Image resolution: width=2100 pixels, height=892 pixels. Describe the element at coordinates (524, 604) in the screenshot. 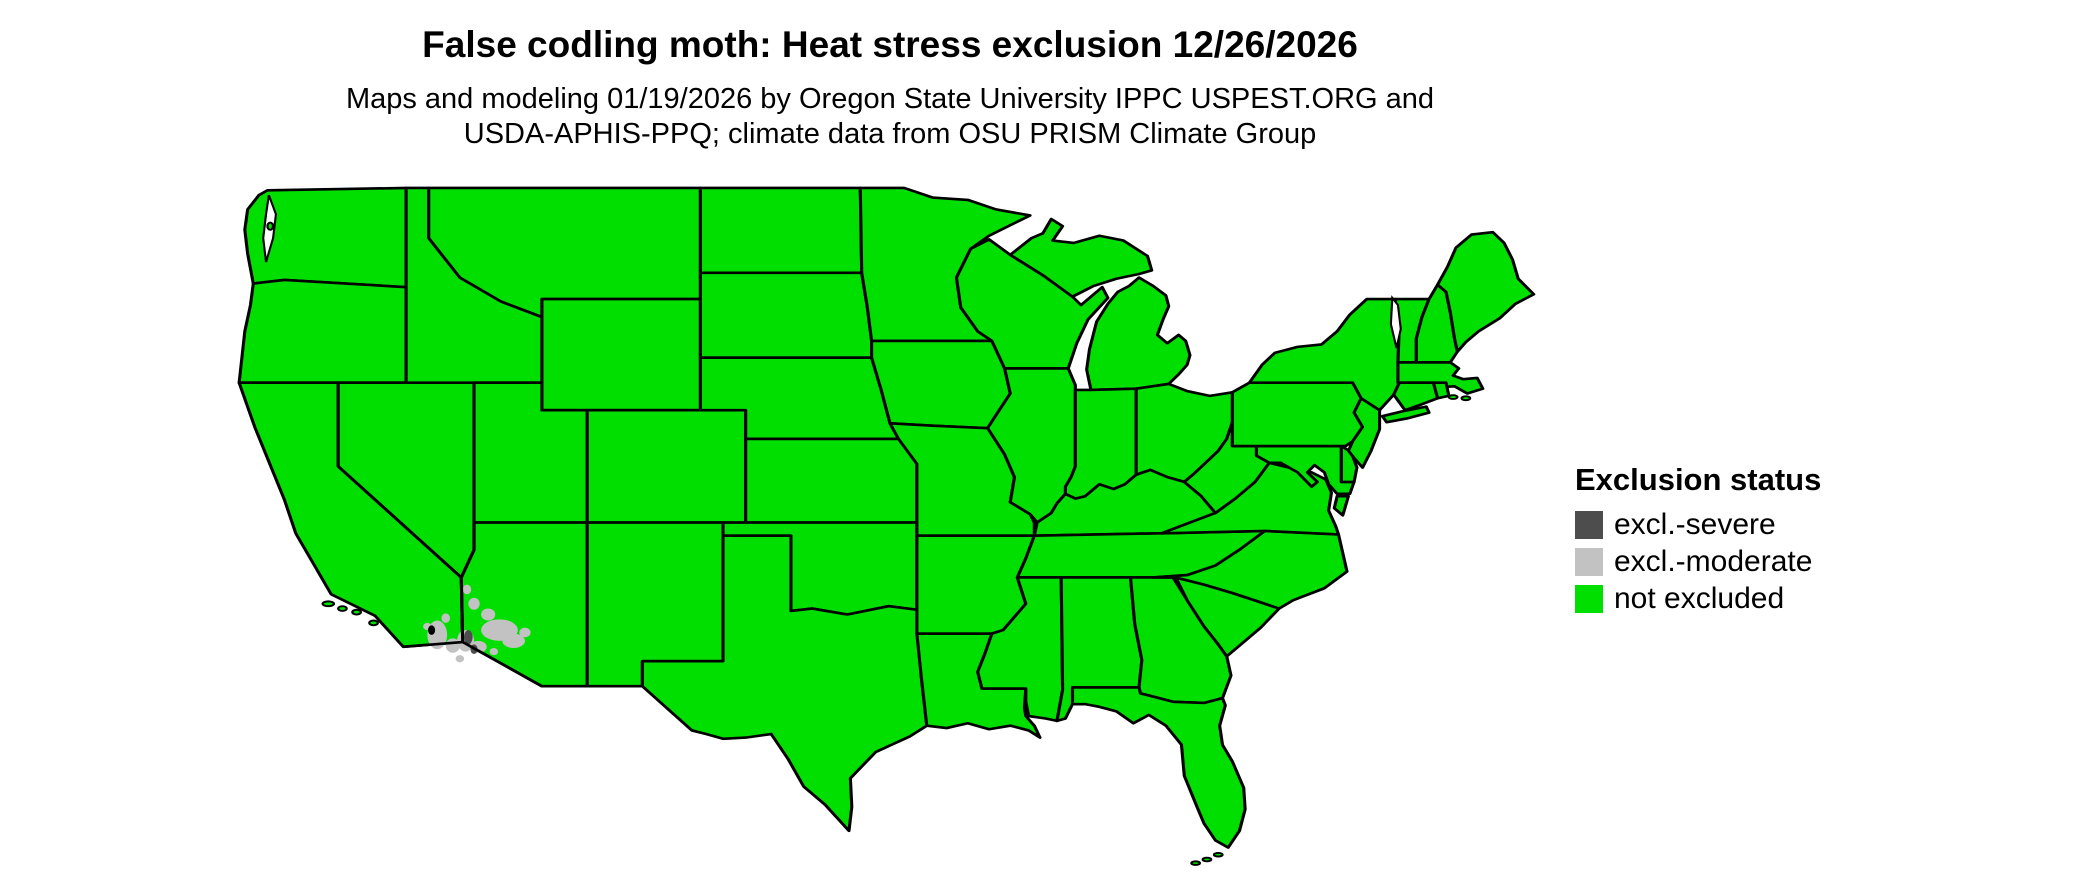

I see `state-arizona` at that location.